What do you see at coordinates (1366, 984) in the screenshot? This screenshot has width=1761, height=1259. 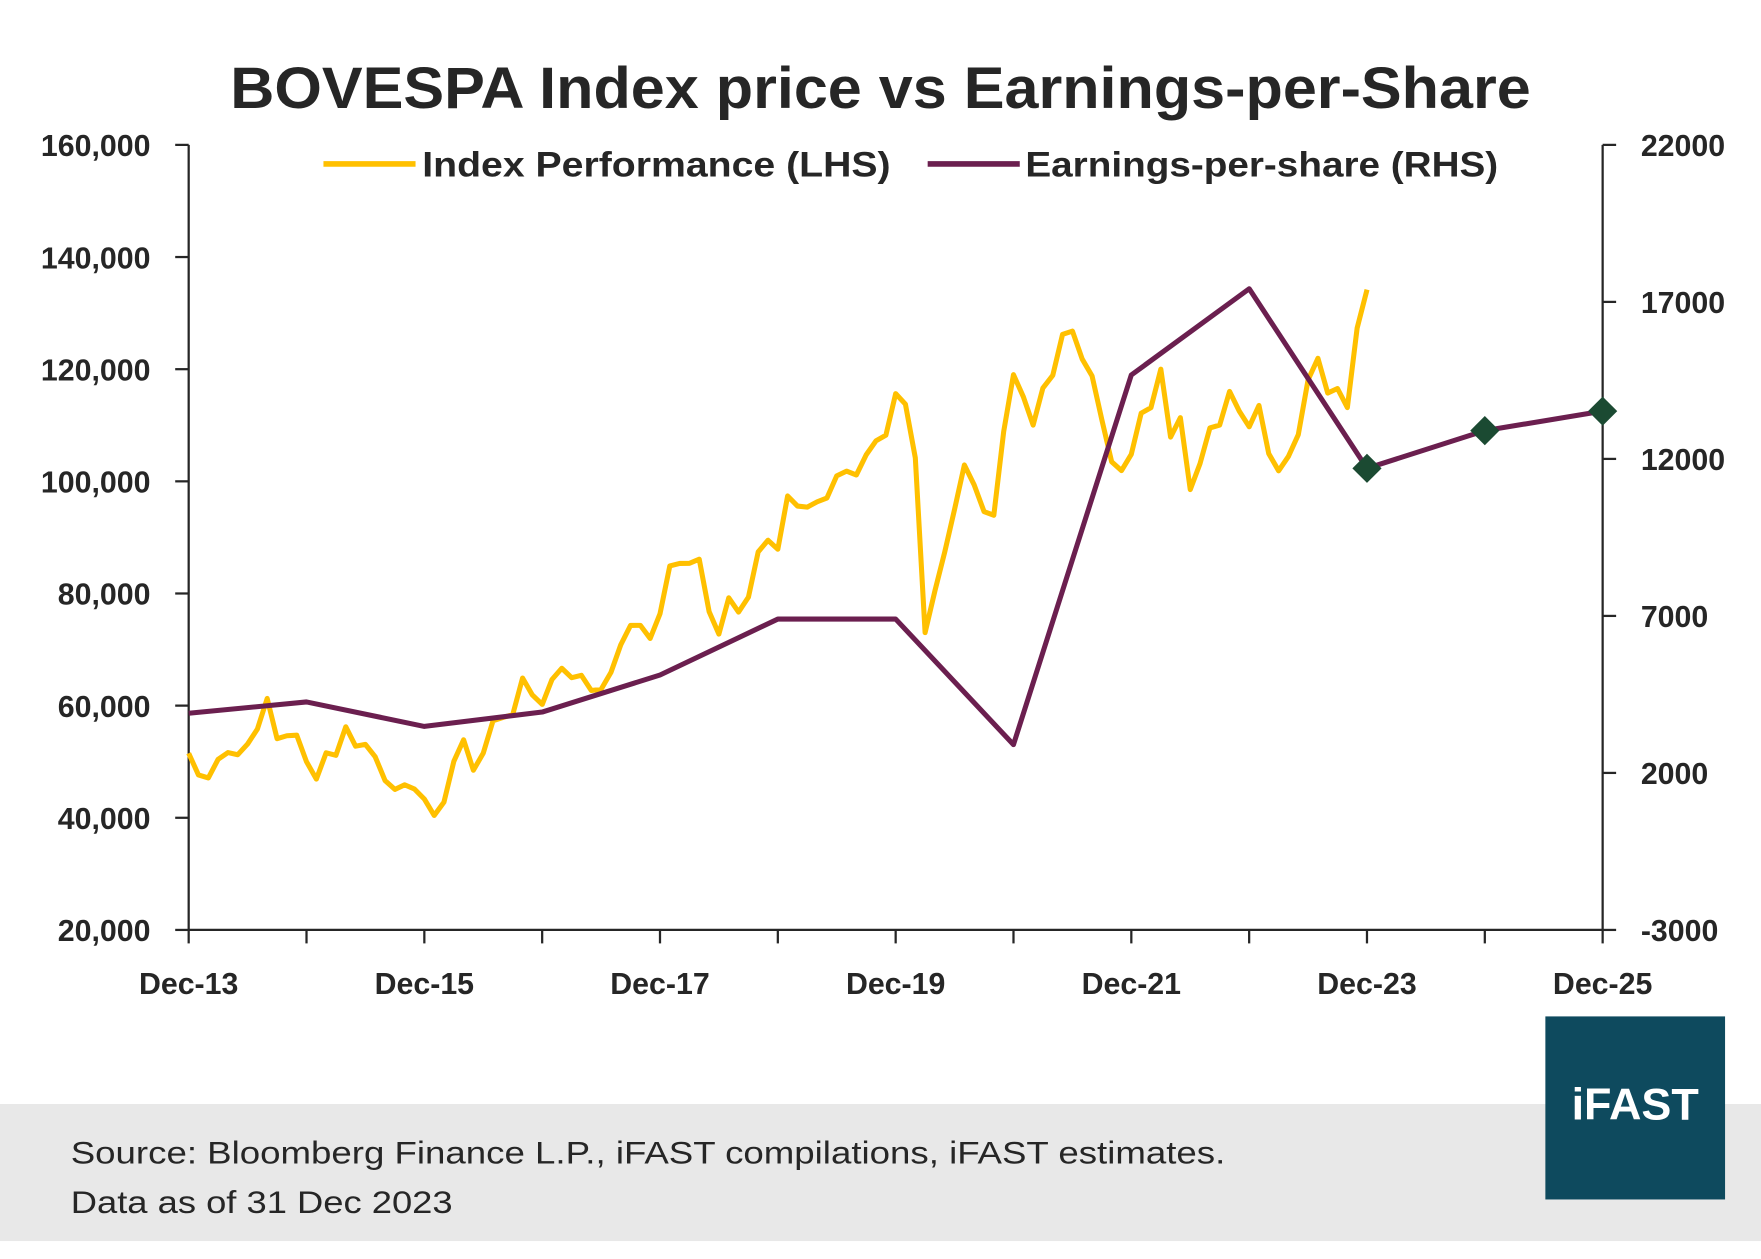 I see `x-axis-tick-label: Dec-23` at bounding box center [1366, 984].